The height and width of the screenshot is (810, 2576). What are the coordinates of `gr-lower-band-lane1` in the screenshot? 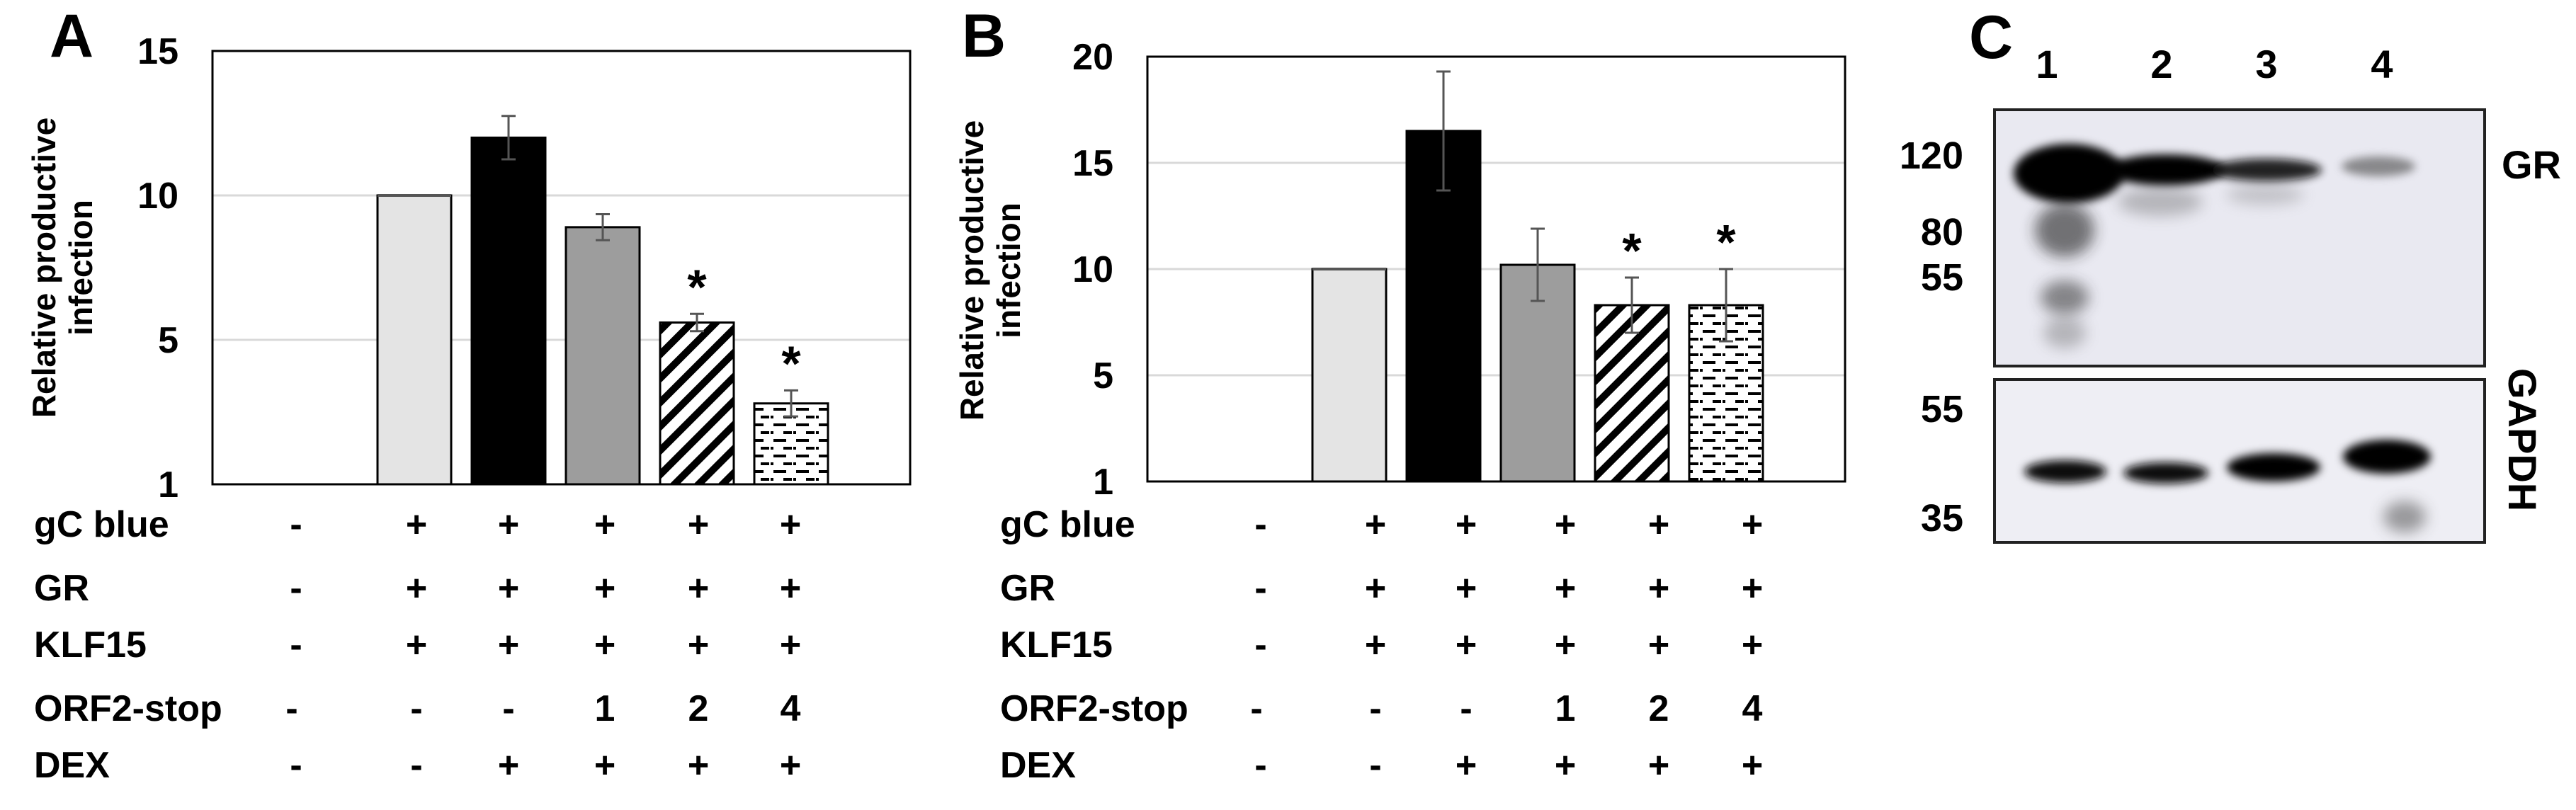 It's located at (2065, 297).